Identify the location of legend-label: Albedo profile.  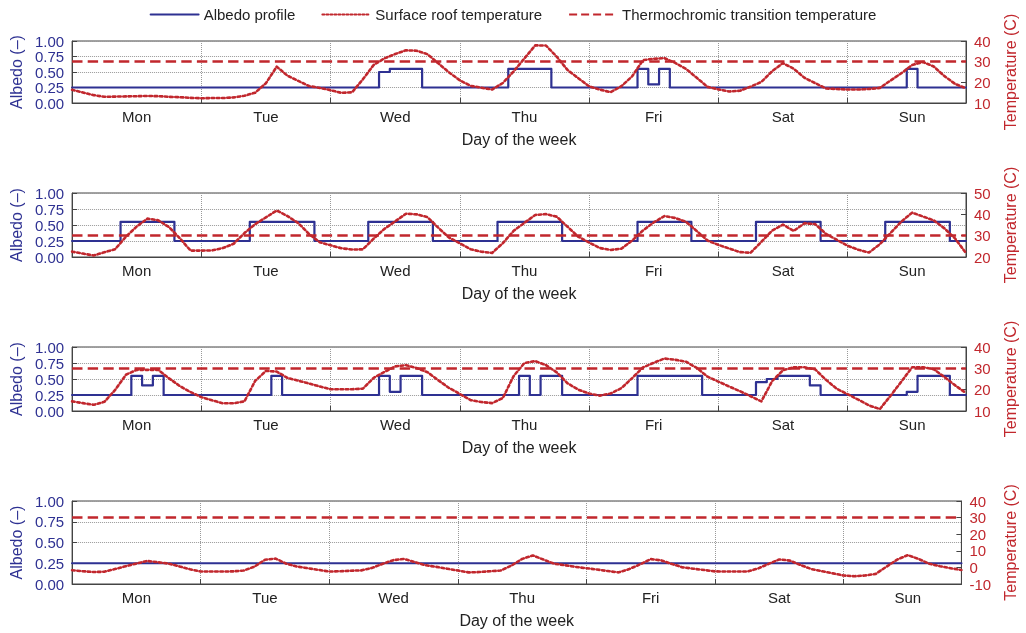
(249, 14).